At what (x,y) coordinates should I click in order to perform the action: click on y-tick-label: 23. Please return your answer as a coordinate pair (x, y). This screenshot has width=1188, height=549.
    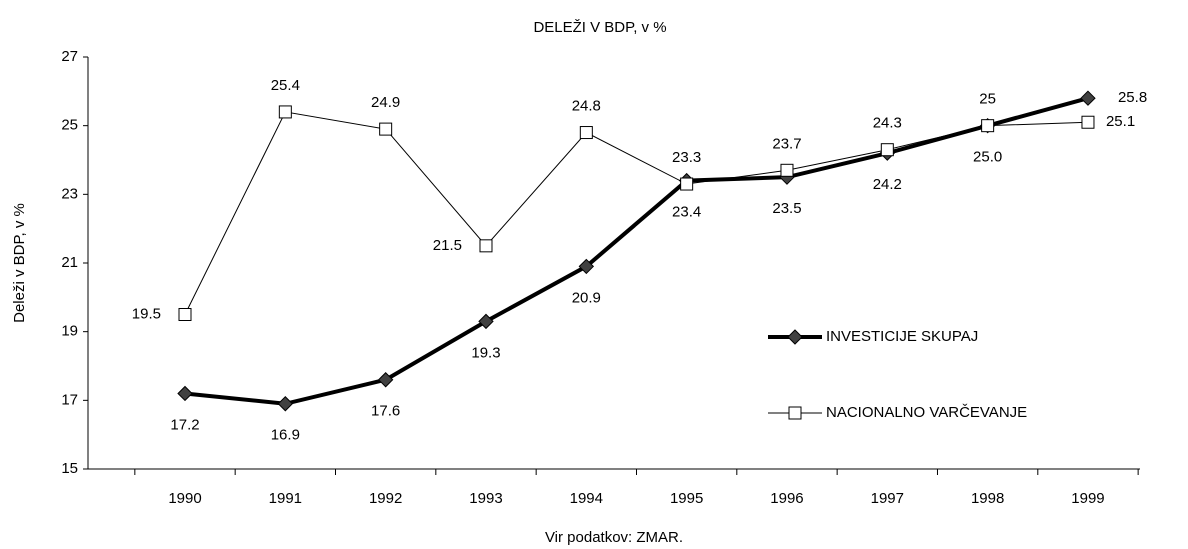
    Looking at the image, I should click on (69, 193).